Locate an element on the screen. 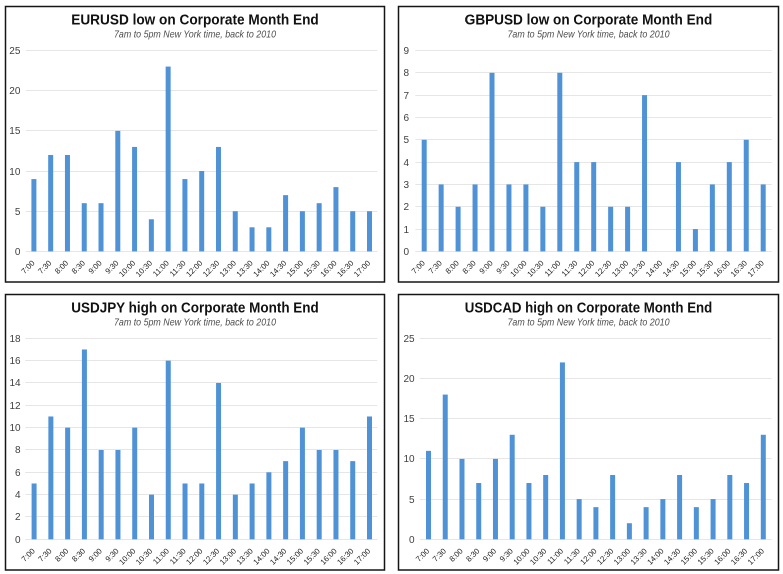 The image size is (783, 574). svg-text: 16 is located at coordinates (15, 361).